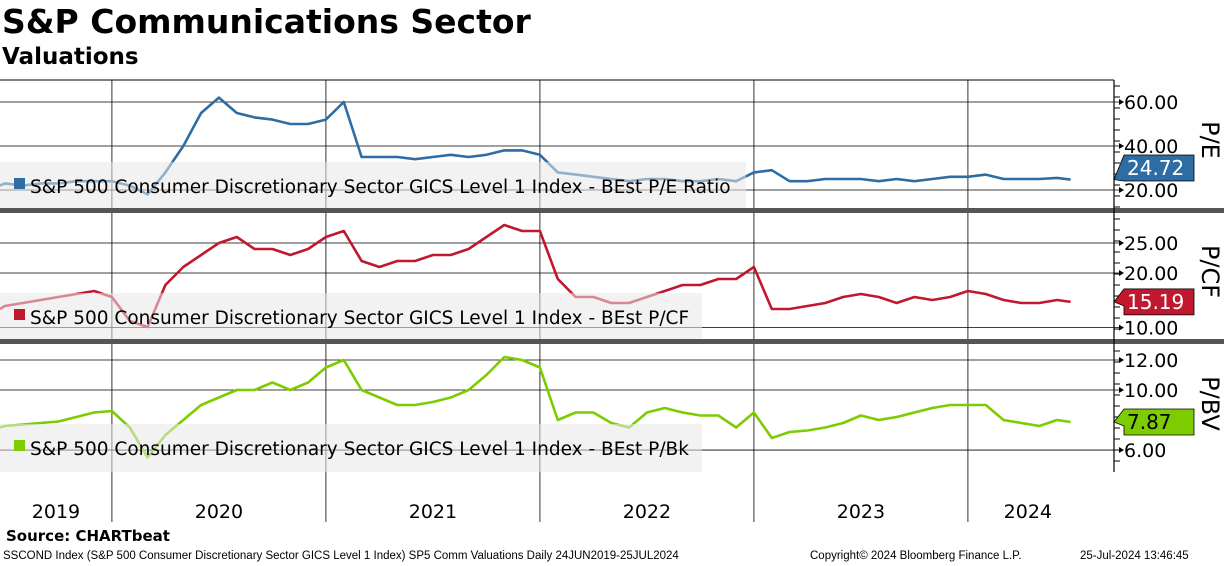 The height and width of the screenshot is (566, 1224). Describe the element at coordinates (1151, 361) in the screenshot. I see `y-tick-label: 12.00` at that location.